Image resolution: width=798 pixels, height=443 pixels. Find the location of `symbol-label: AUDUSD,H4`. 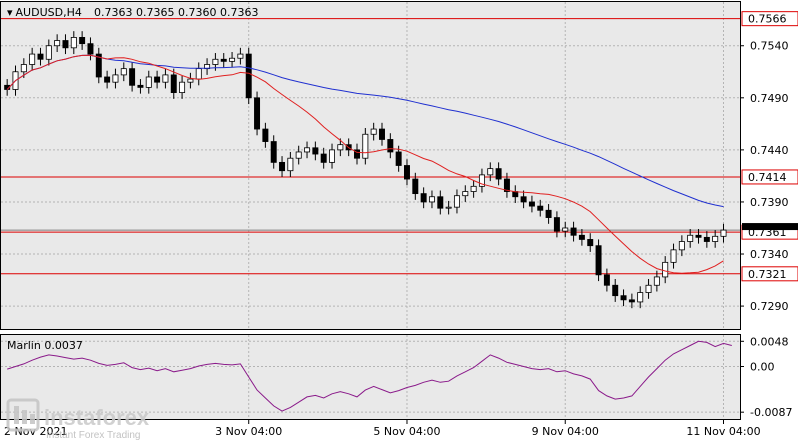

symbol-label: AUDUSD,H4 is located at coordinates (49, 12).